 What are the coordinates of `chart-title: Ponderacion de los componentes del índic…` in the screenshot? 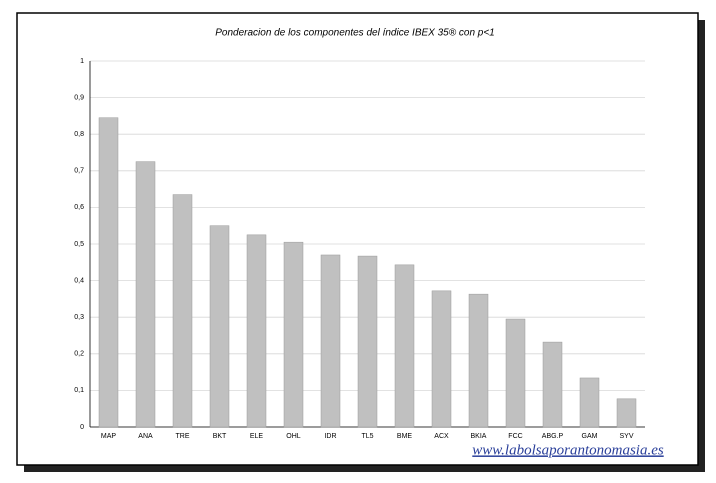 It's located at (355, 33).